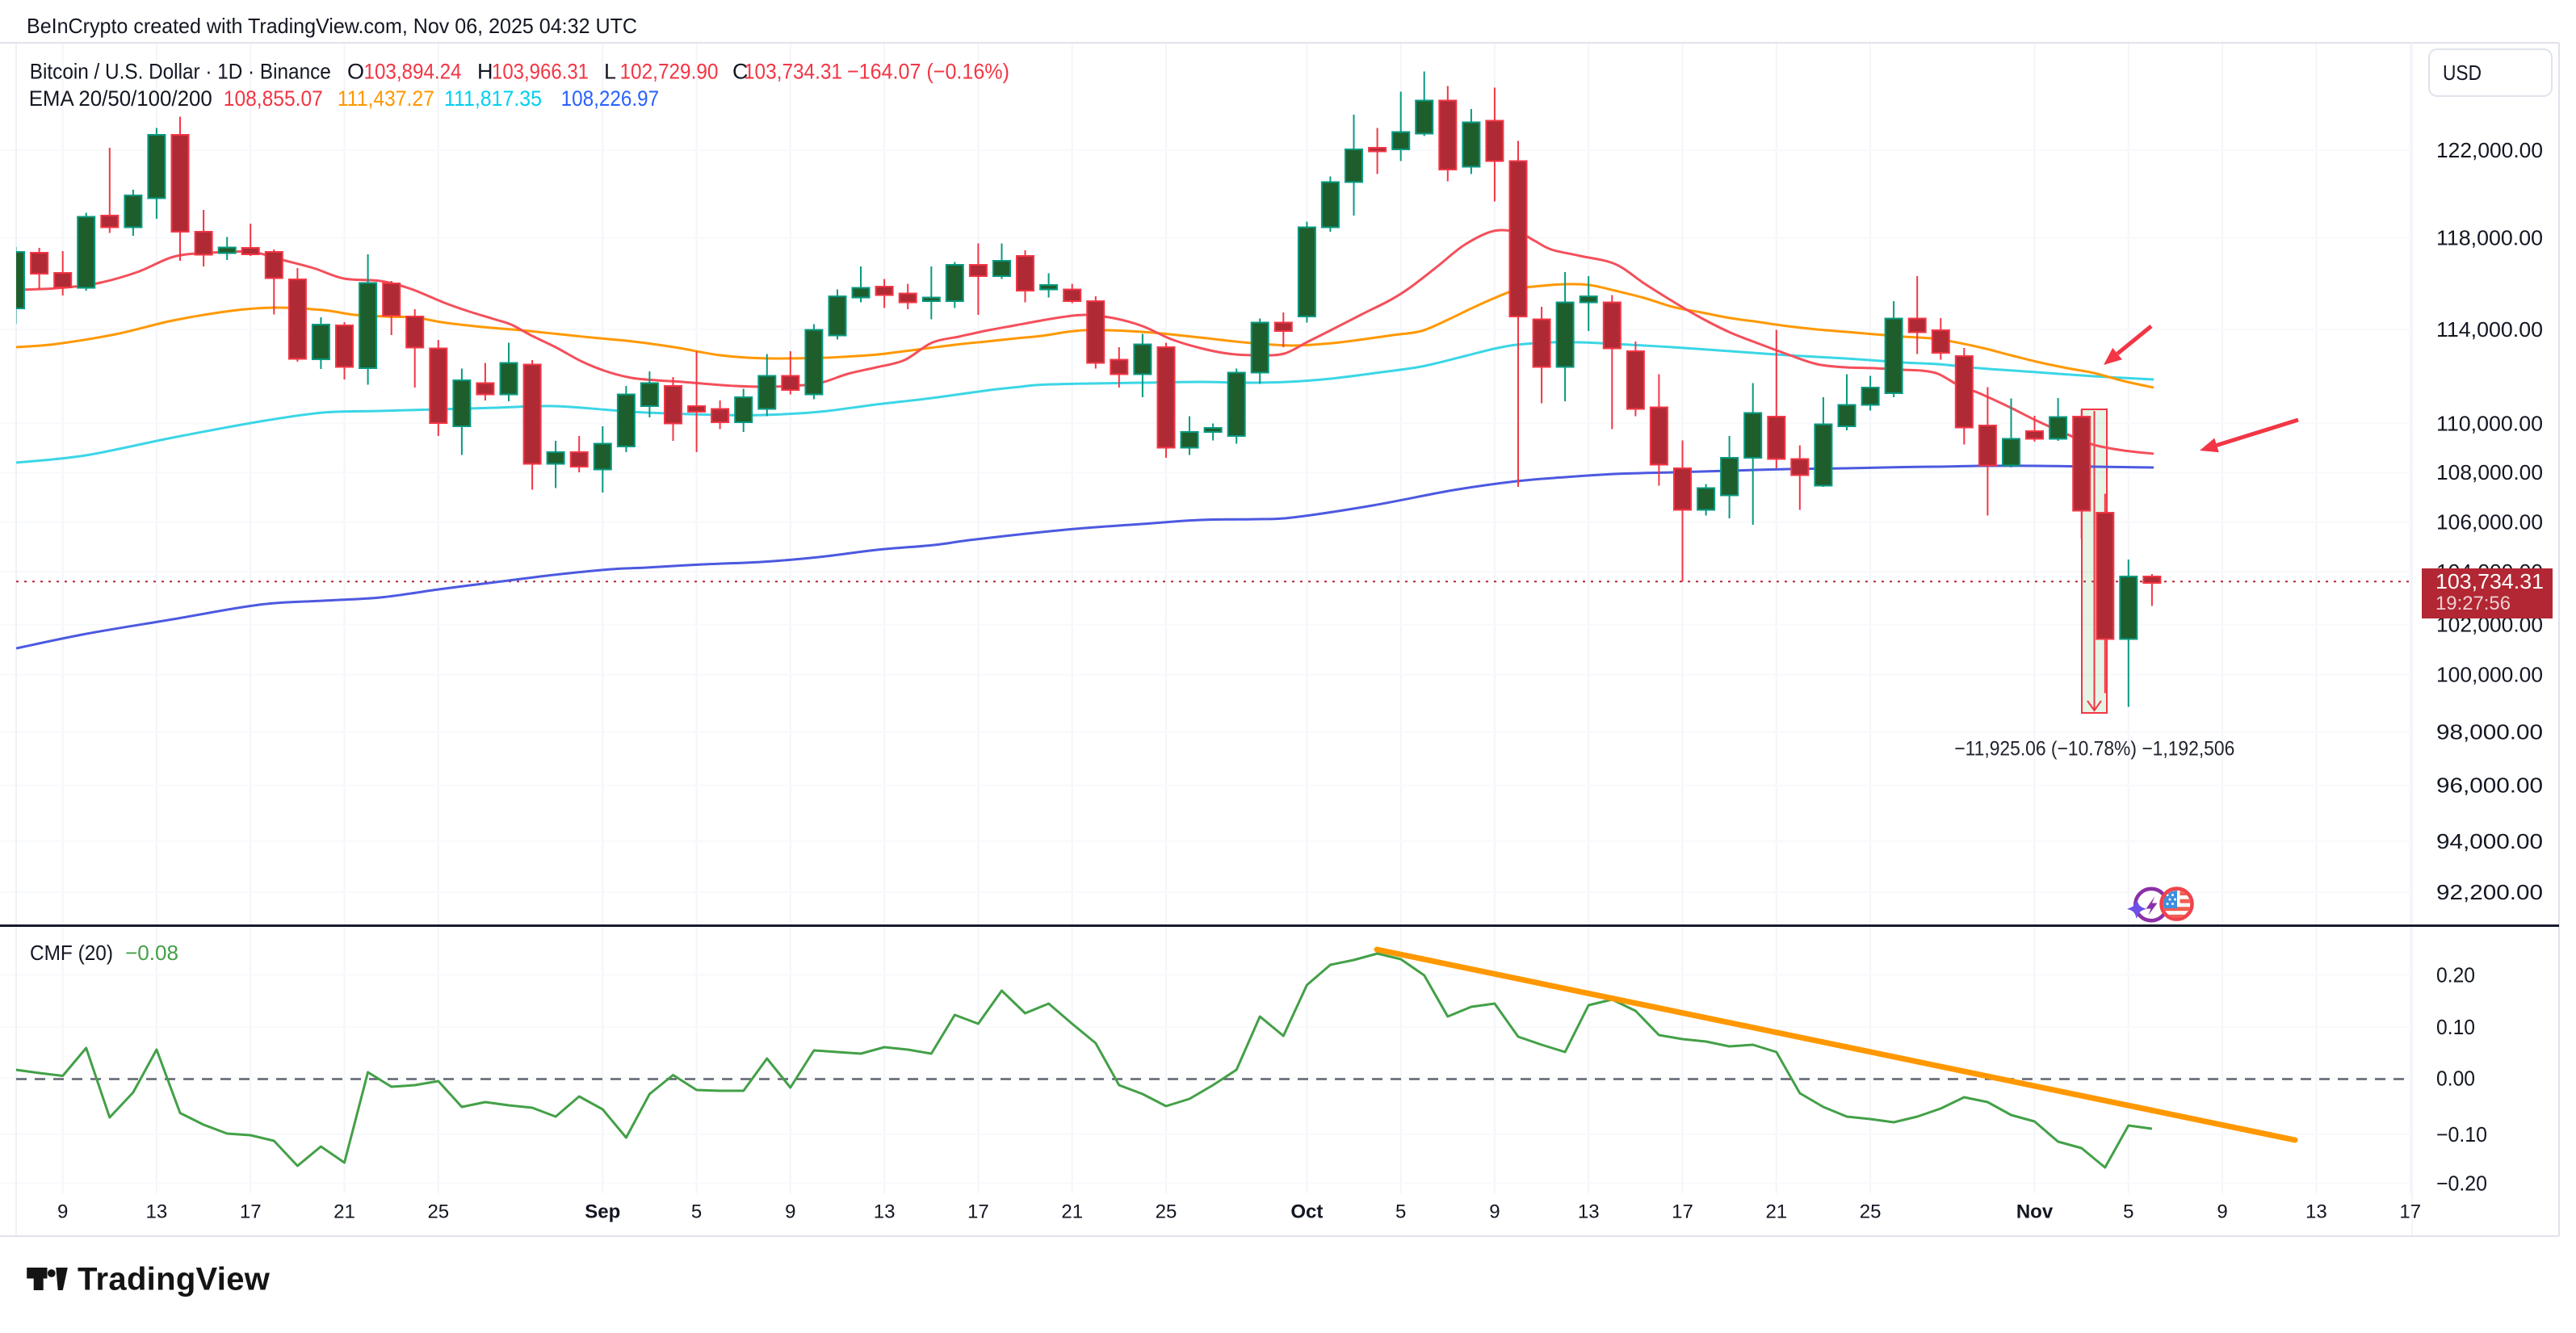 The image size is (2576, 1333). I want to click on svg-text: Nov, so click(2035, 1212).